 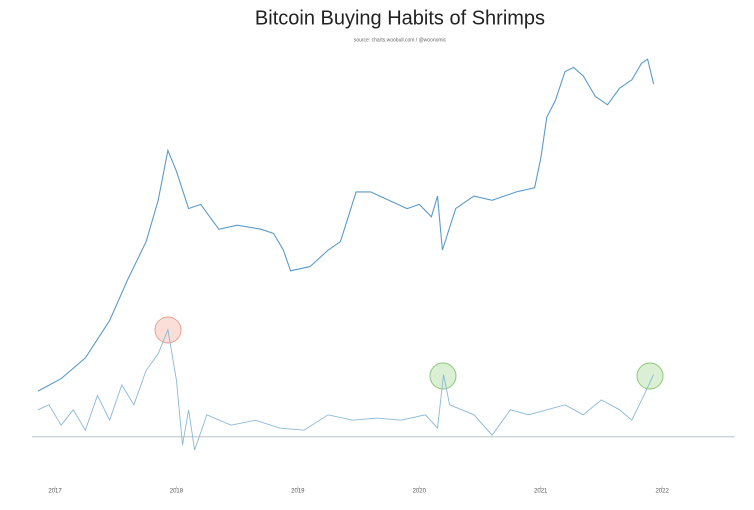 What do you see at coordinates (177, 492) in the screenshot?
I see `x-tick-label: 2018` at bounding box center [177, 492].